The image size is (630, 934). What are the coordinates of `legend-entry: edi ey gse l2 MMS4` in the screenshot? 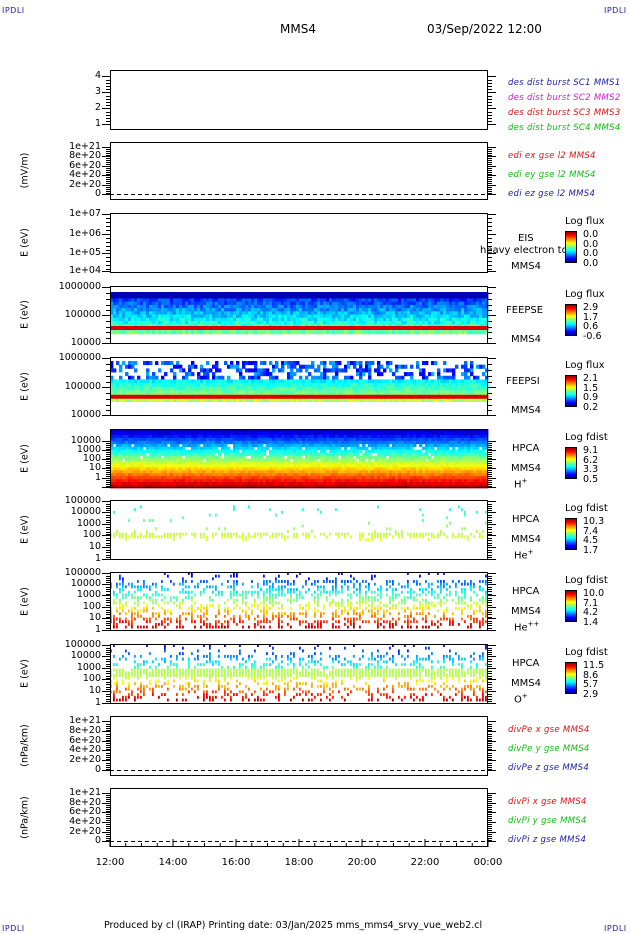 It's located at (552, 175).